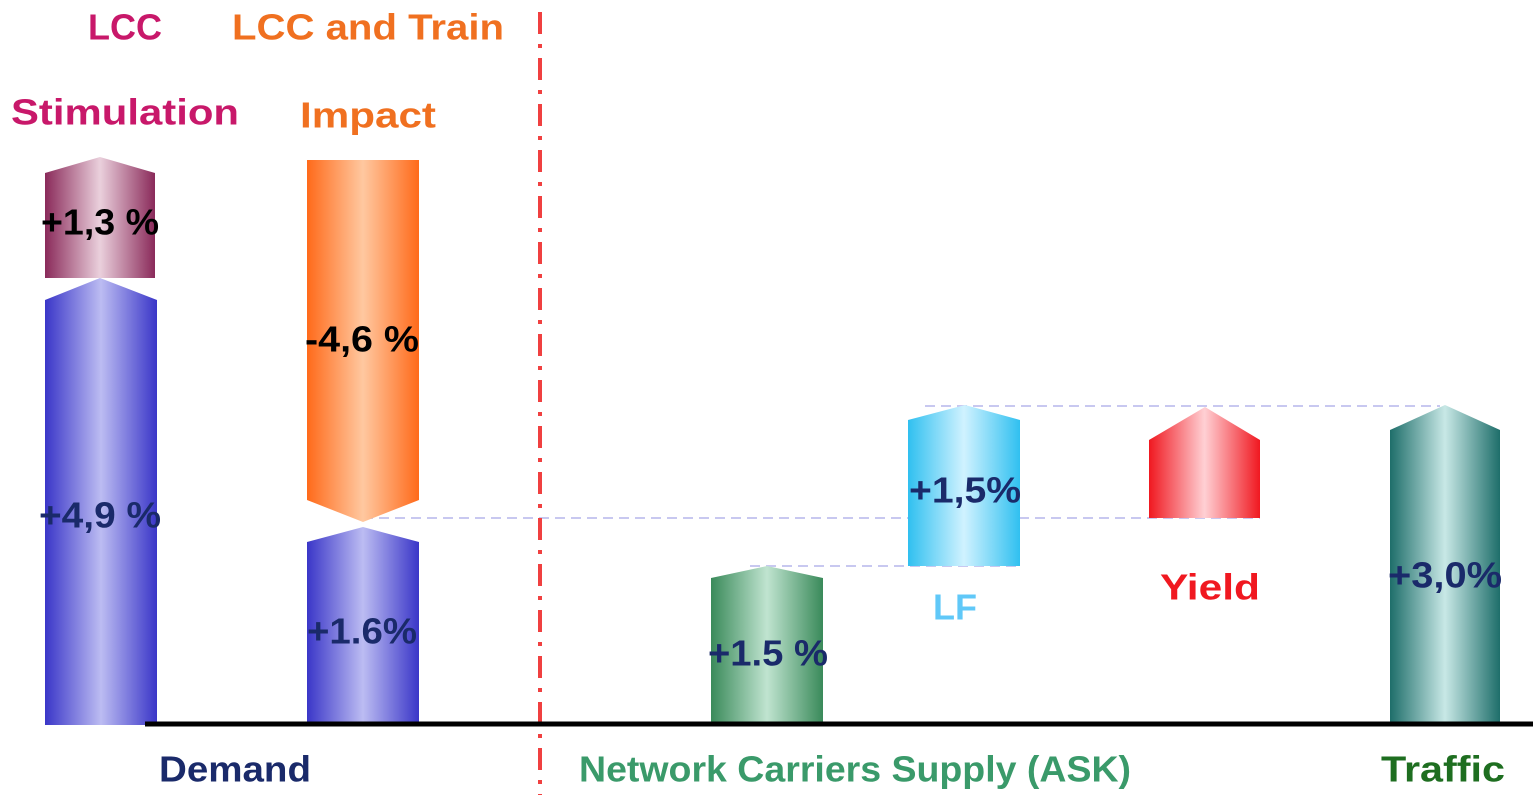 This screenshot has width=1533, height=795. I want to click on value-label: +1,5%, so click(965, 490).